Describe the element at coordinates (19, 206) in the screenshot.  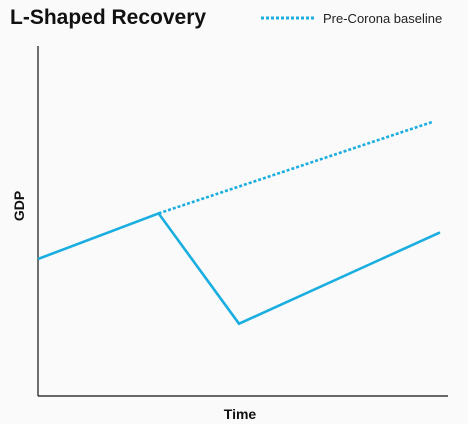
I see `y-axis-label: GDP` at that location.